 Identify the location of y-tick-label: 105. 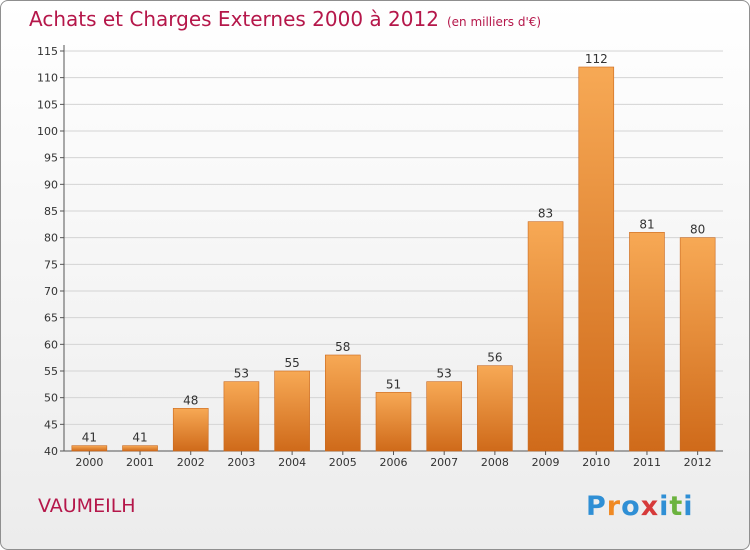
(47, 104).